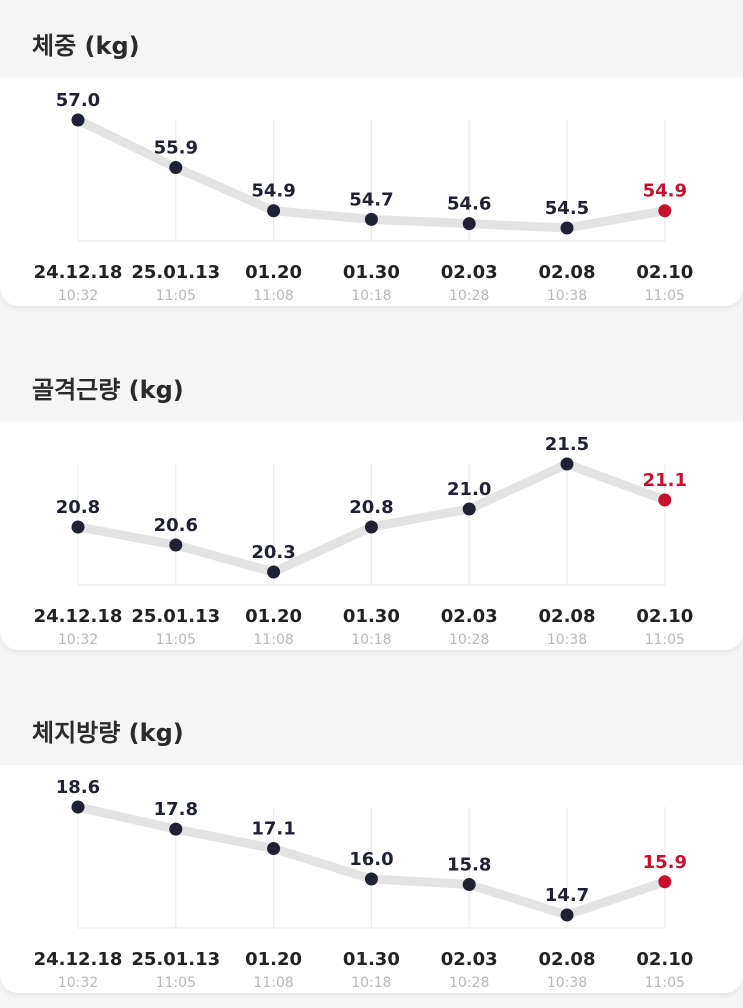  What do you see at coordinates (78, 787) in the screenshot?
I see `value-label: 18.6` at bounding box center [78, 787].